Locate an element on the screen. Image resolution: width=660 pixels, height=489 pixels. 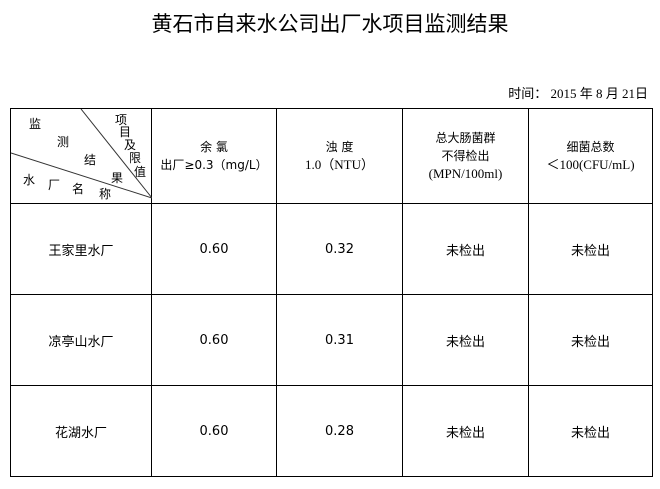
header-line: 不得检出 is located at coordinates (465, 156).